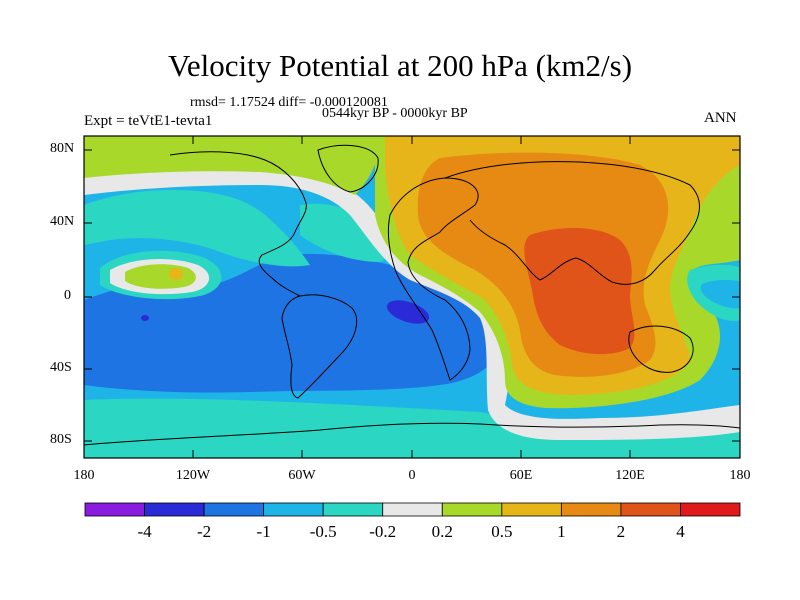 This screenshot has width=800, height=600. What do you see at coordinates (319, 346) in the screenshot?
I see `coastline-south-america` at bounding box center [319, 346].